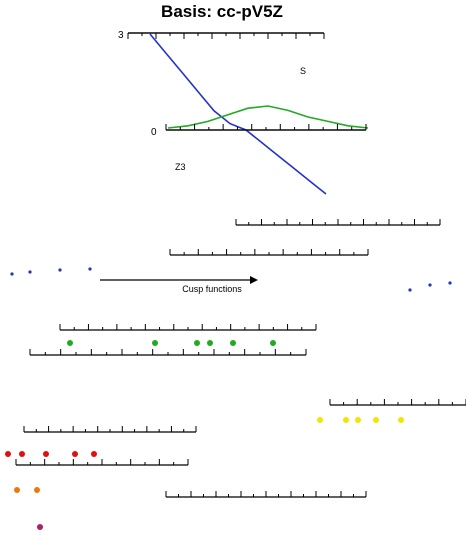  Describe the element at coordinates (212, 289) in the screenshot. I see `annotation-cusp: Cusp functions` at that location.